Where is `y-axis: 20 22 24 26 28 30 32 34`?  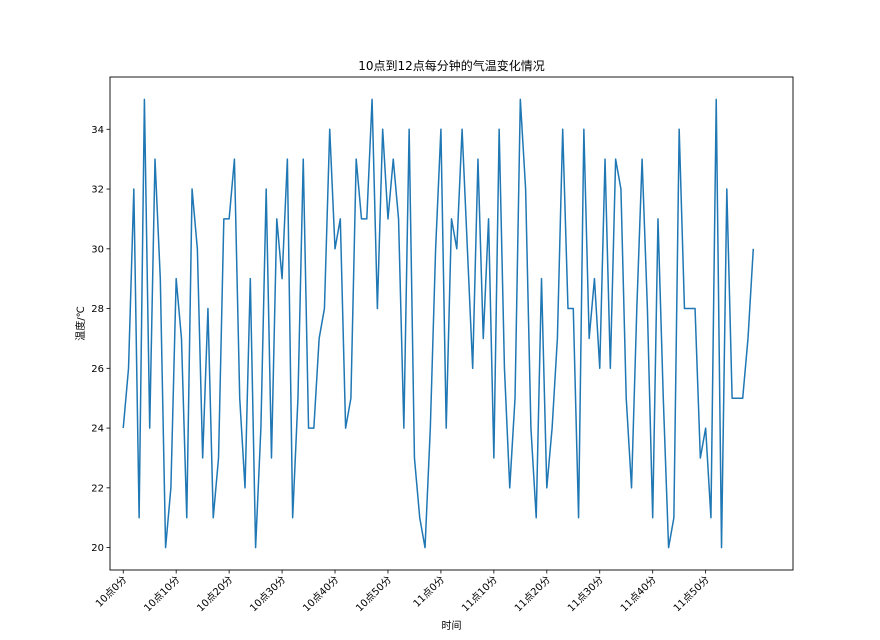 y-axis: 20 22 24 26 28 30 32 34 is located at coordinates (100, 339).